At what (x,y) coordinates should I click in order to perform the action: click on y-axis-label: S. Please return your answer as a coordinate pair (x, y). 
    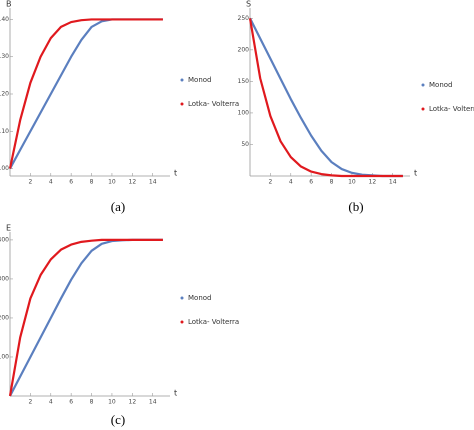
    Looking at the image, I should click on (248, 4).